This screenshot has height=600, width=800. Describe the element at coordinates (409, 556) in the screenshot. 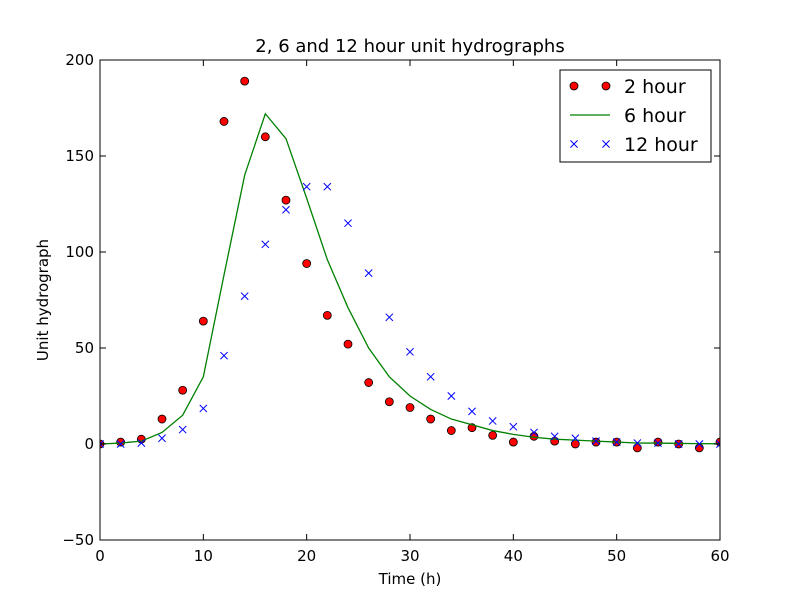

I see `x-tick-label: 30` at that location.